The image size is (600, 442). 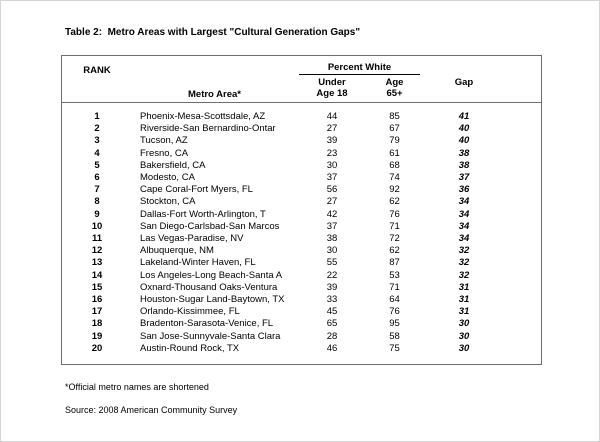 What do you see at coordinates (173, 165) in the screenshot?
I see `metro-cell: Bakersfield, CA` at bounding box center [173, 165].